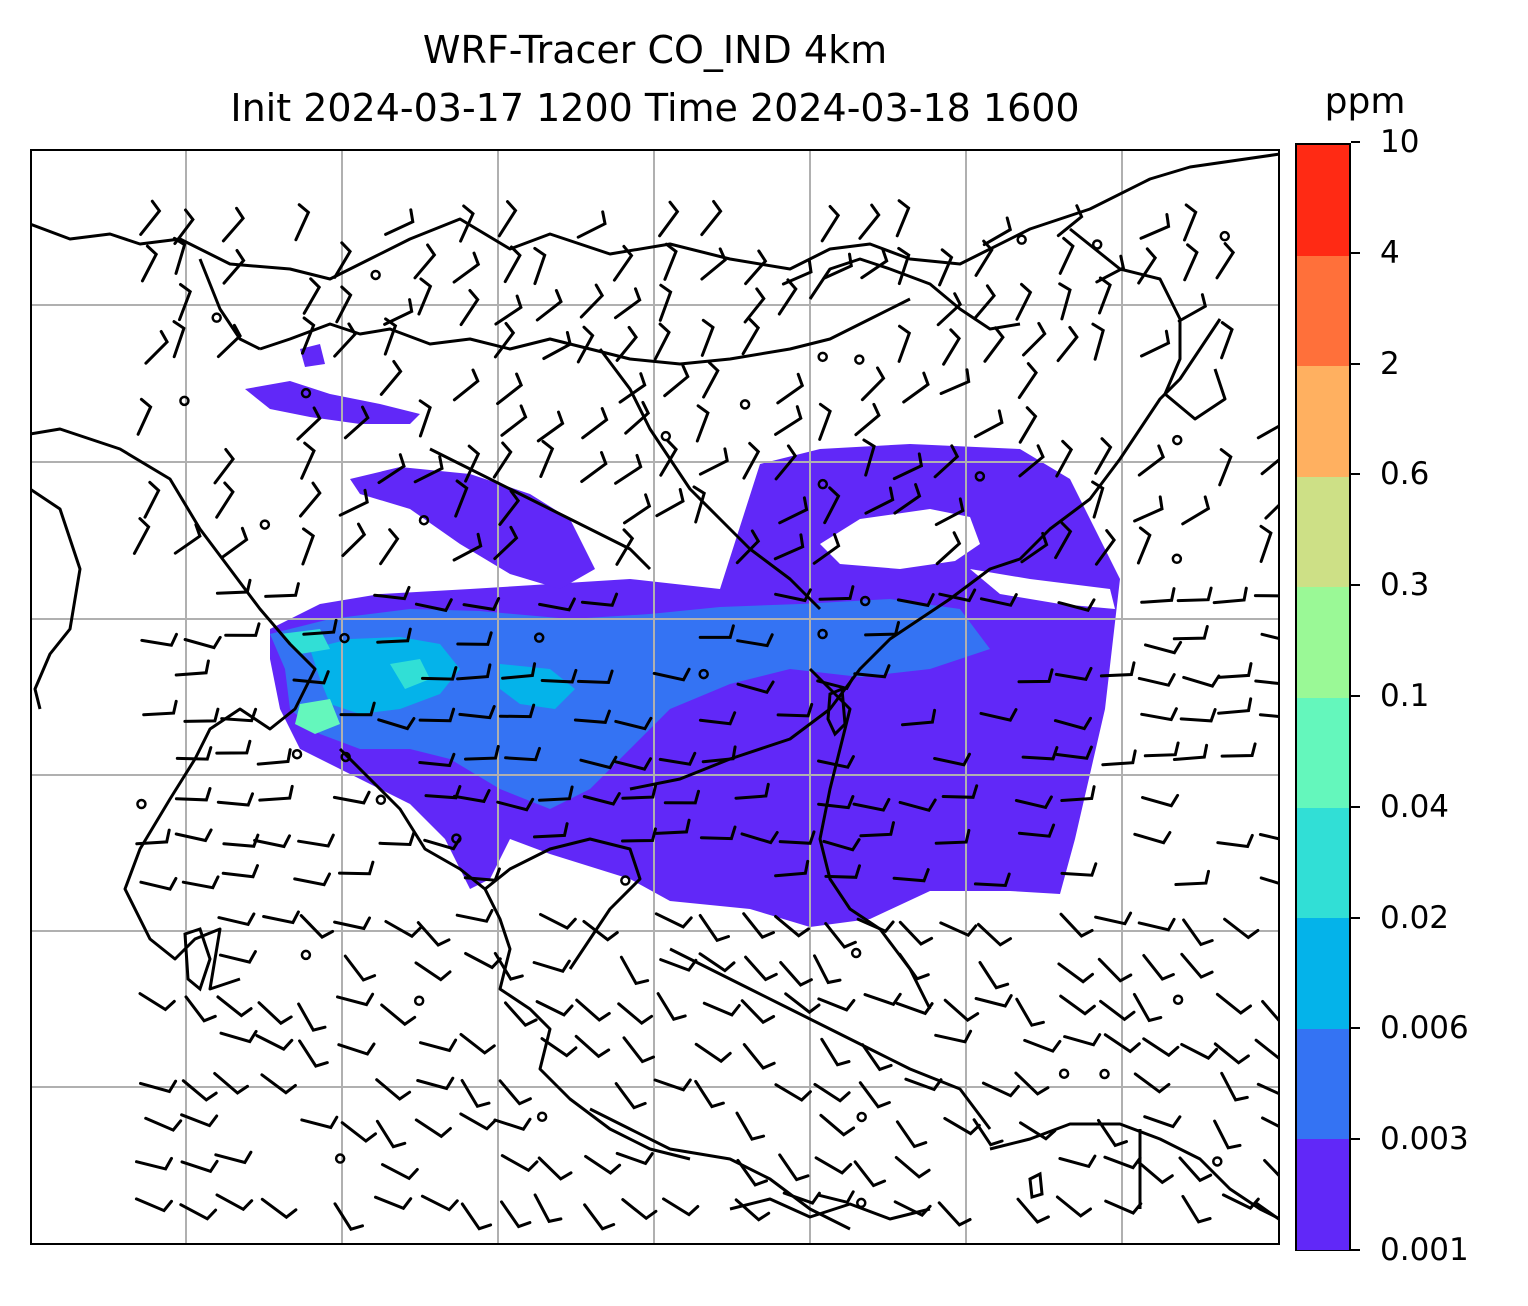  What do you see at coordinates (332, 402) in the screenshot?
I see `plume-region` at bounding box center [332, 402].